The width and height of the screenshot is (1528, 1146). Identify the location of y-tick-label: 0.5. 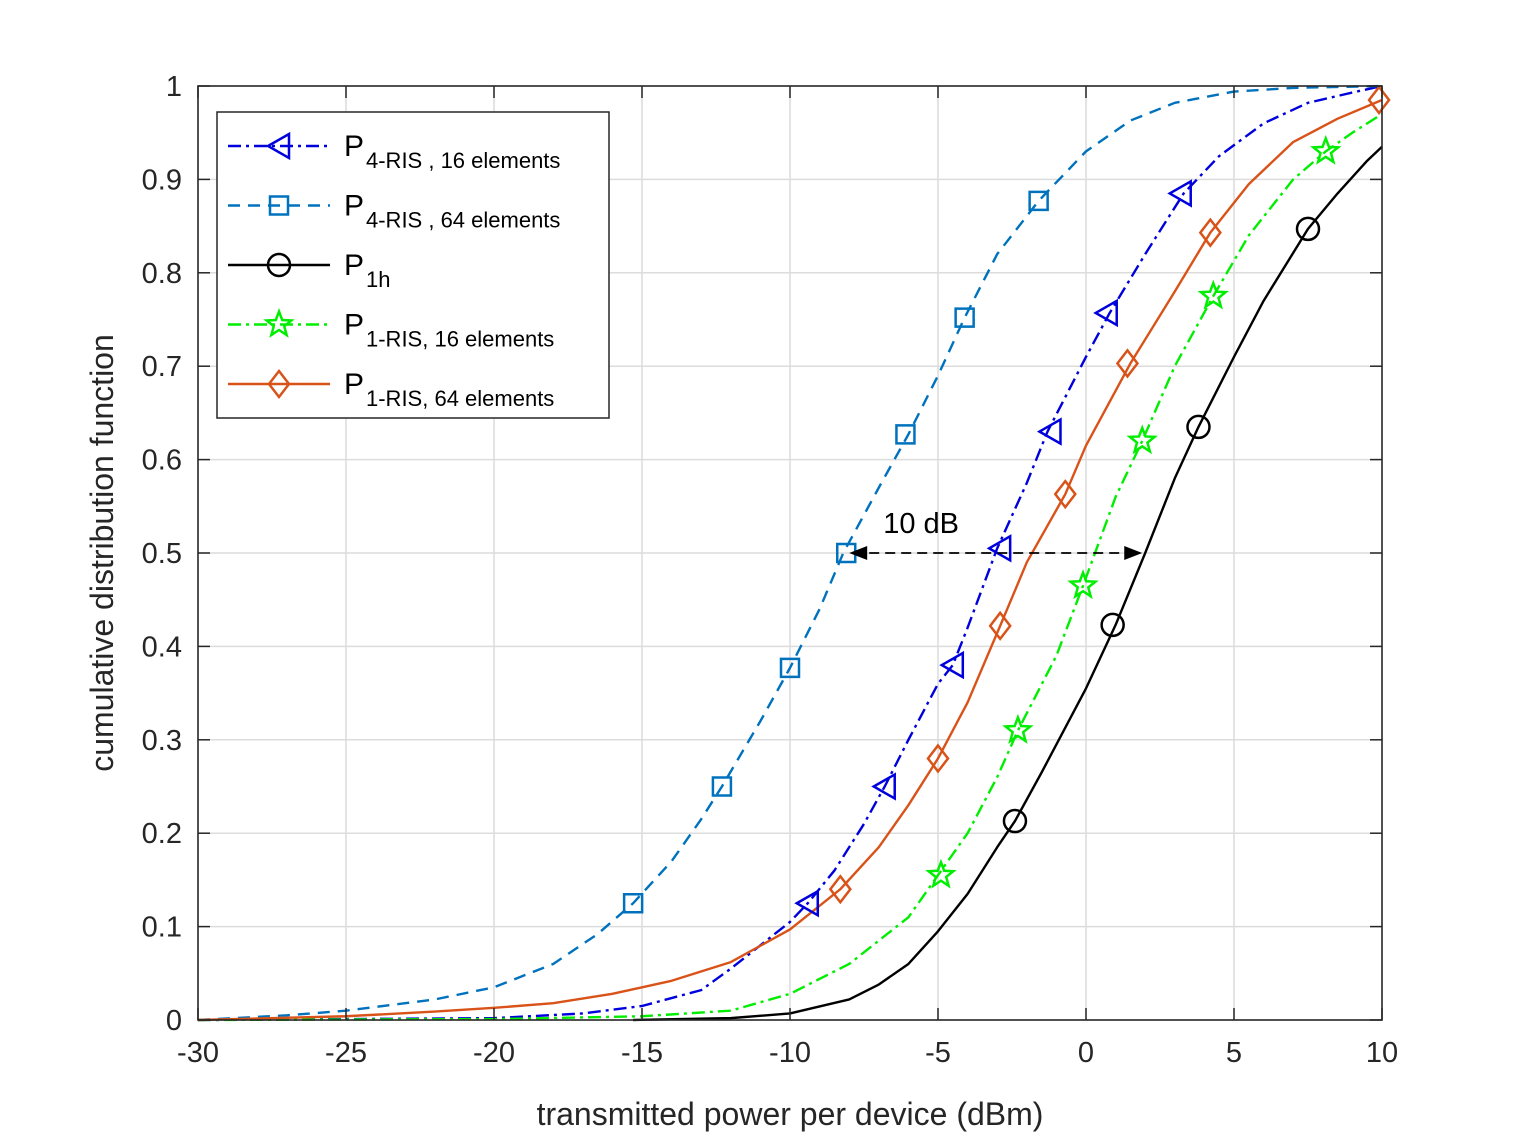
(162, 554).